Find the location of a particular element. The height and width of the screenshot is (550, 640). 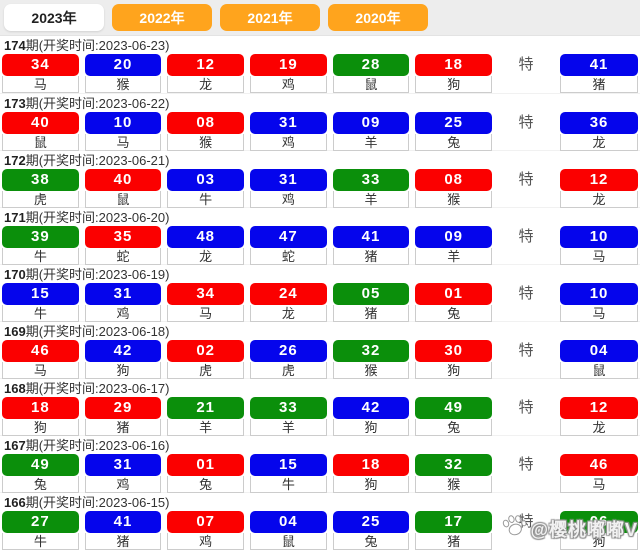

special-ball-cell: 10 马 is located at coordinates (599, 245).